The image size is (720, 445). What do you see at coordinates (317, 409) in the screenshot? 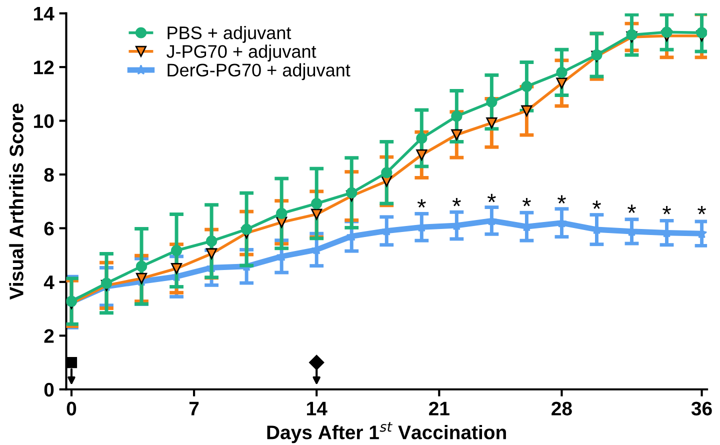
I see `x-tick-label: 14` at bounding box center [317, 409].